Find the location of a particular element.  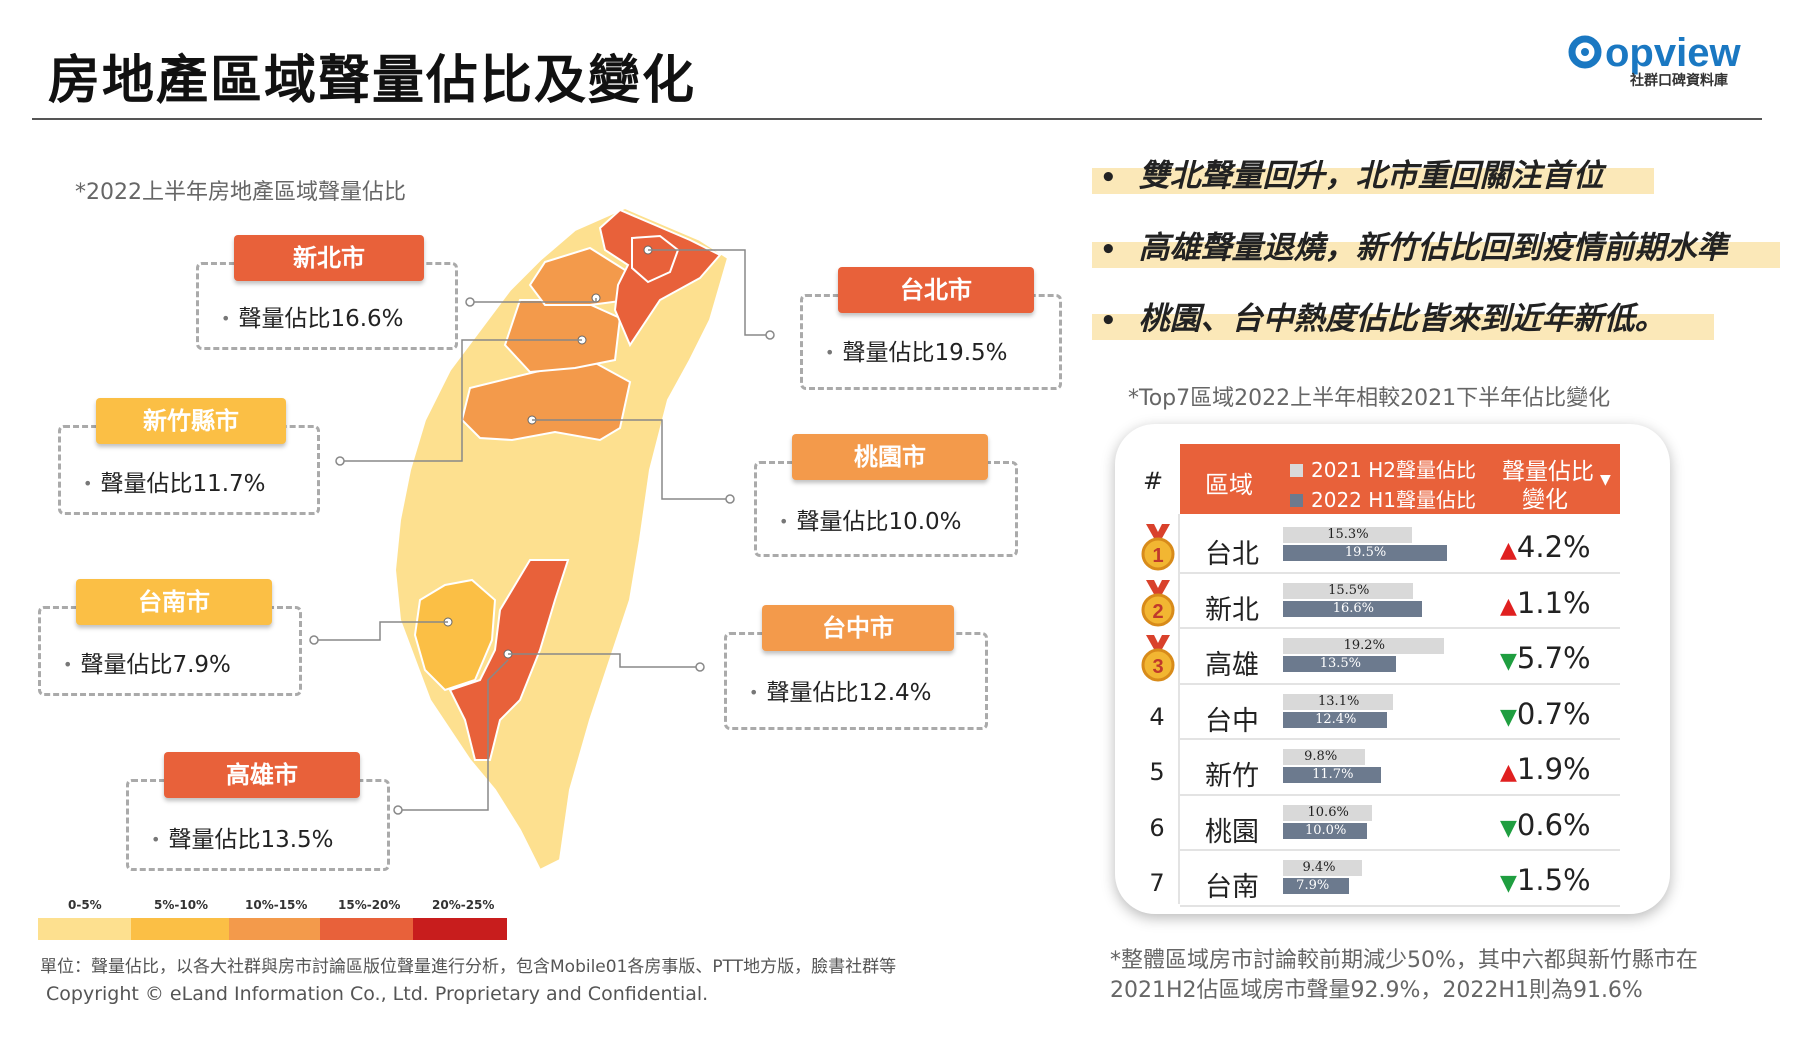

change-value: ▲1.9% is located at coordinates (1545, 769).